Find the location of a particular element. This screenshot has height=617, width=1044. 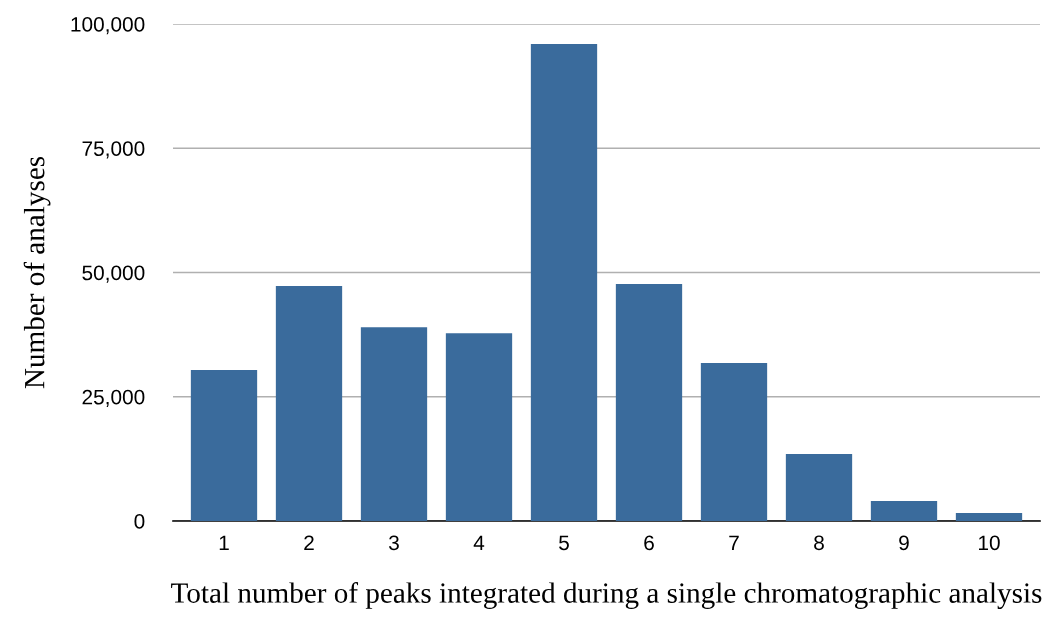

x-tick-label: 10 is located at coordinates (989, 543).